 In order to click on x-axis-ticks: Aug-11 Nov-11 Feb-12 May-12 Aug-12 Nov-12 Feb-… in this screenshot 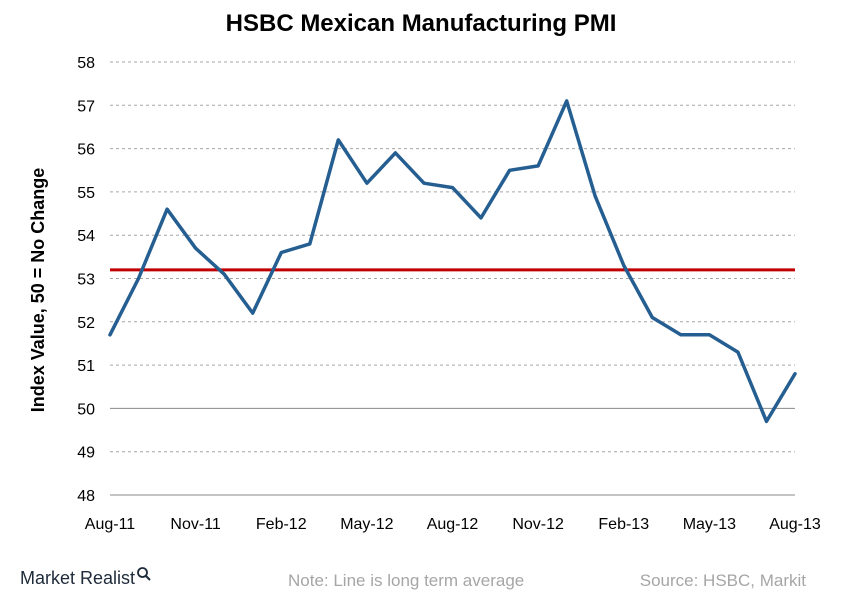, I will do `click(453, 524)`.